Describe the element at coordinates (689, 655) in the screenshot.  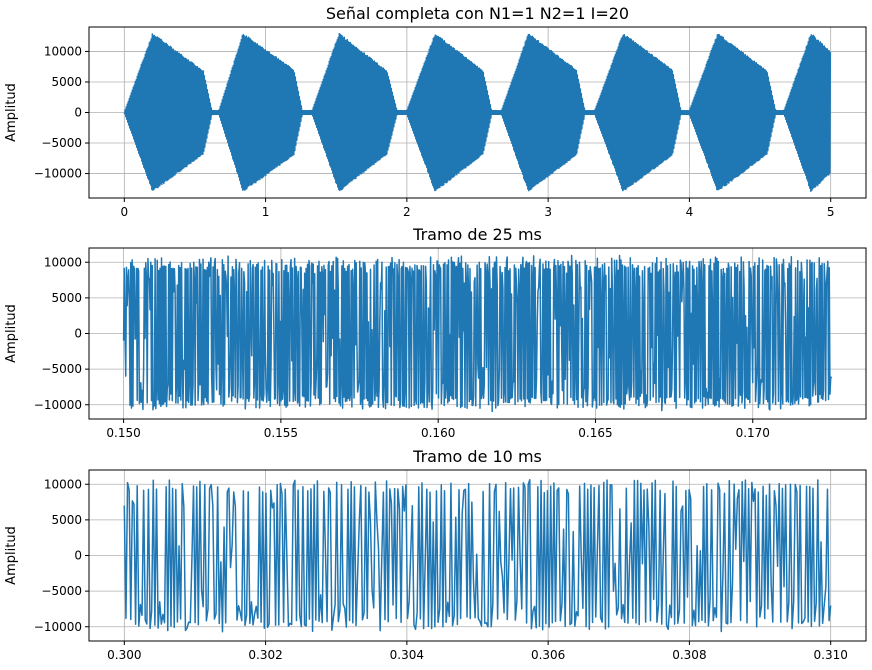
I see `x-tick-label: 0.308` at that location.